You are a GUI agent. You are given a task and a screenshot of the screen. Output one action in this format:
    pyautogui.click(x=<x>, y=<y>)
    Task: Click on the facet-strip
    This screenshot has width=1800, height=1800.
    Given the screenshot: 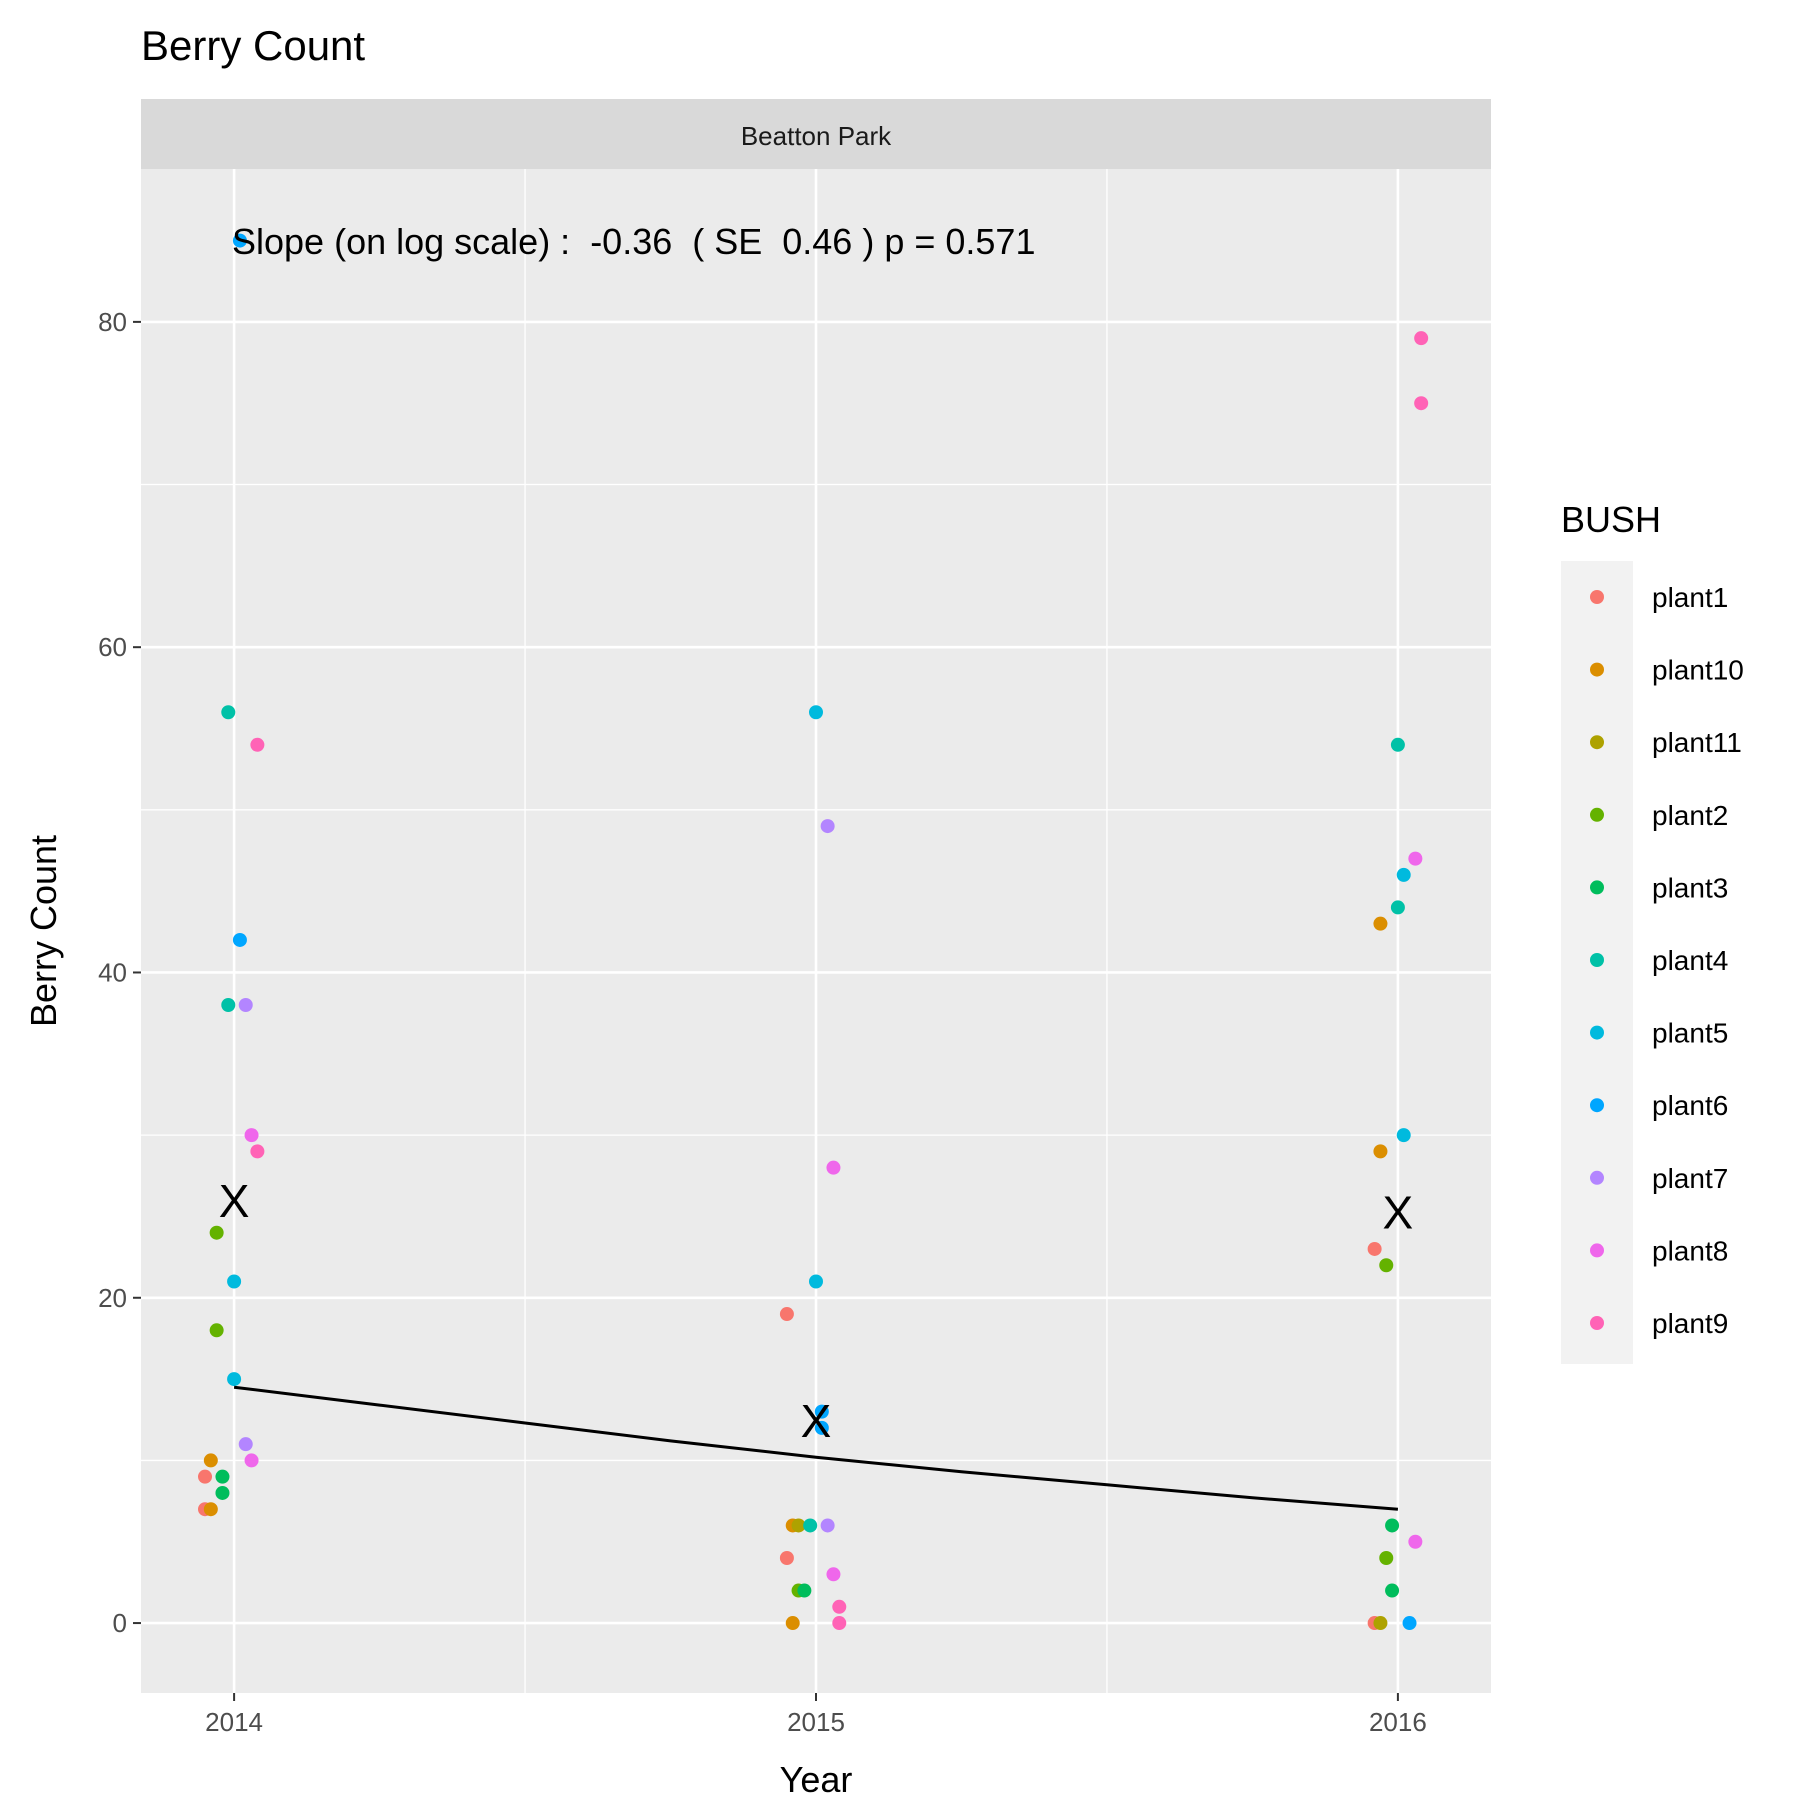 What is the action you would take?
    pyautogui.click(x=816, y=134)
    